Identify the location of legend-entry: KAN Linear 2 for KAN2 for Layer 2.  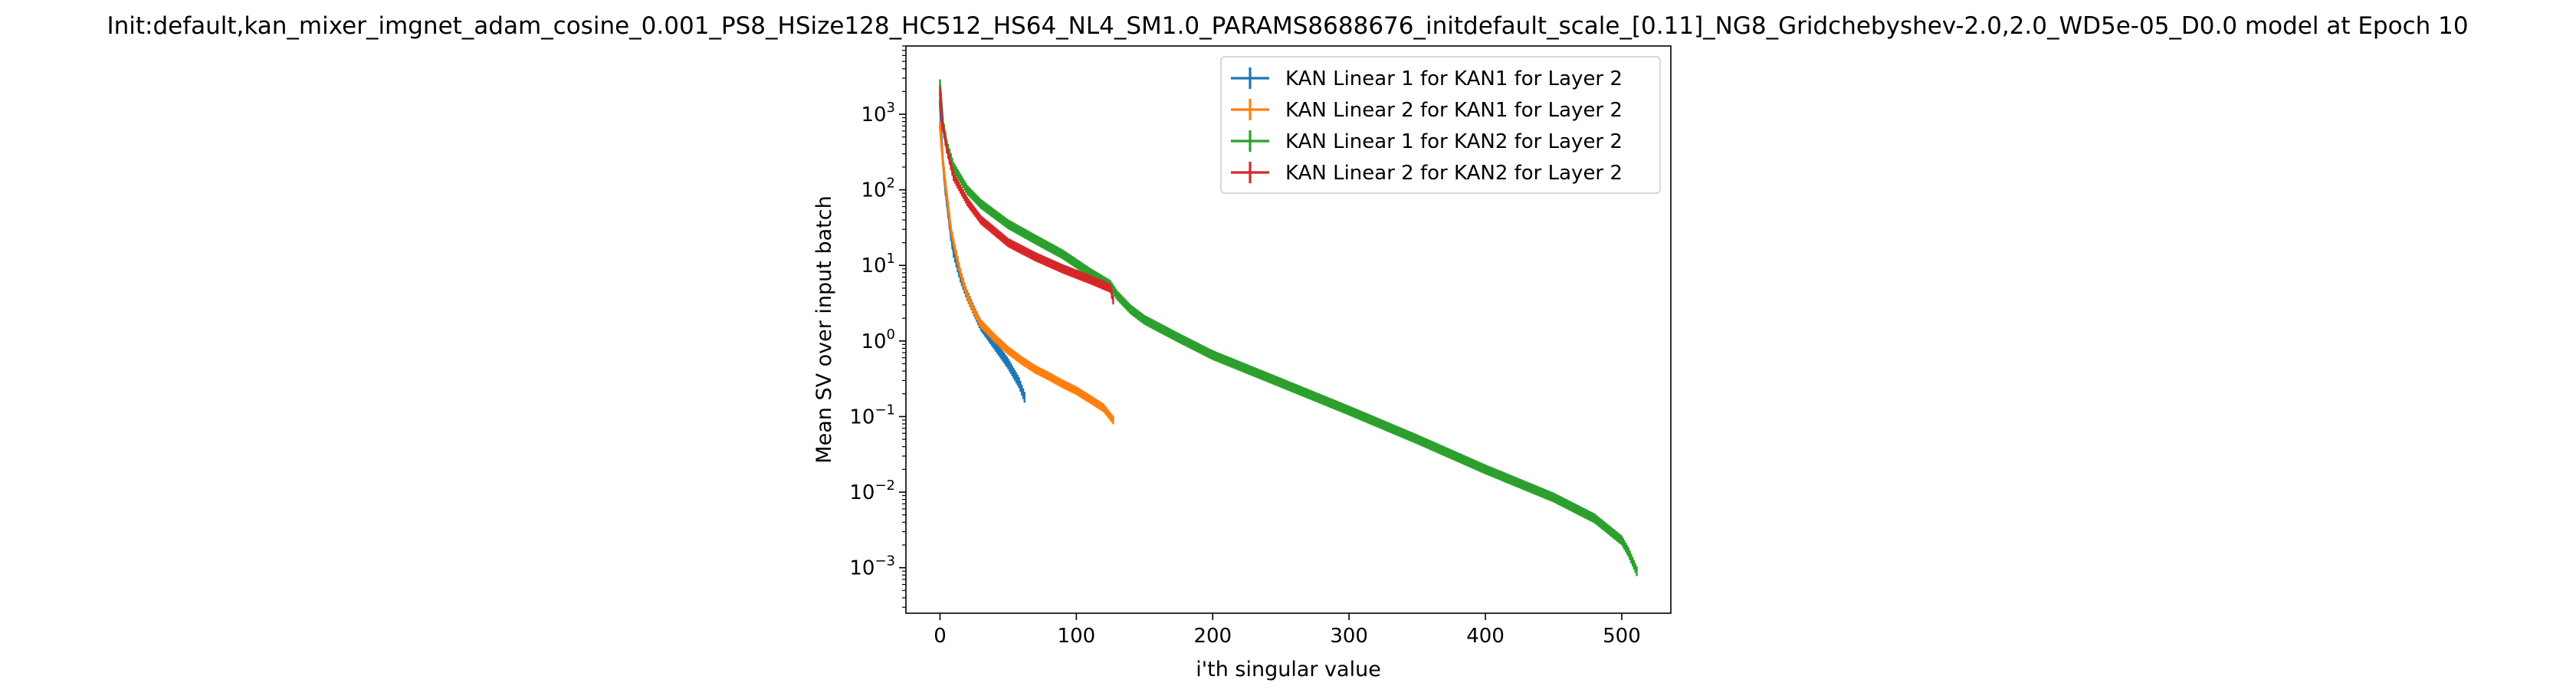
(1427, 173).